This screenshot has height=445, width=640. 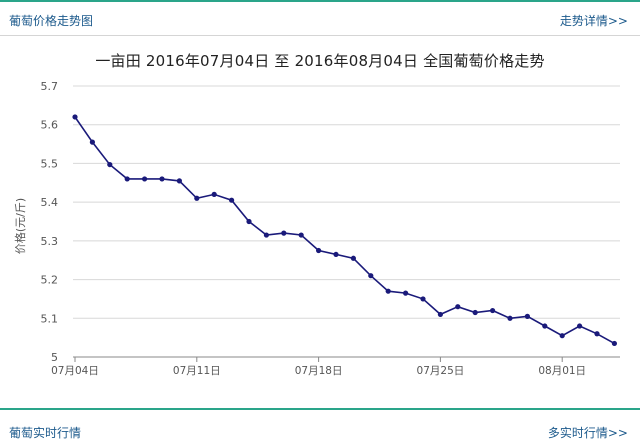 What do you see at coordinates (197, 371) in the screenshot?
I see `x-tick-label: 07月11日` at bounding box center [197, 371].